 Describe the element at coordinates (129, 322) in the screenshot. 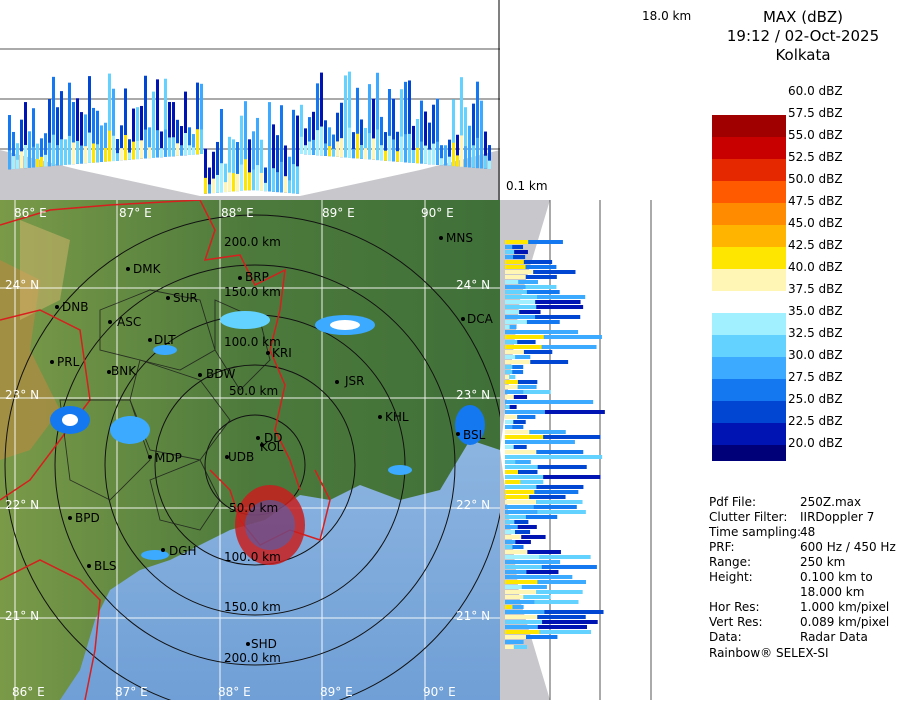

I see `station-label: ASC` at that location.